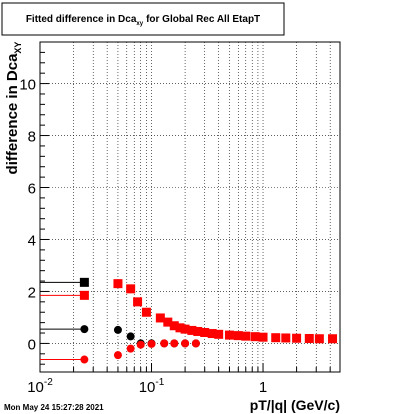 The image size is (400, 414). I want to click on series-red-squares, so click(189, 311).